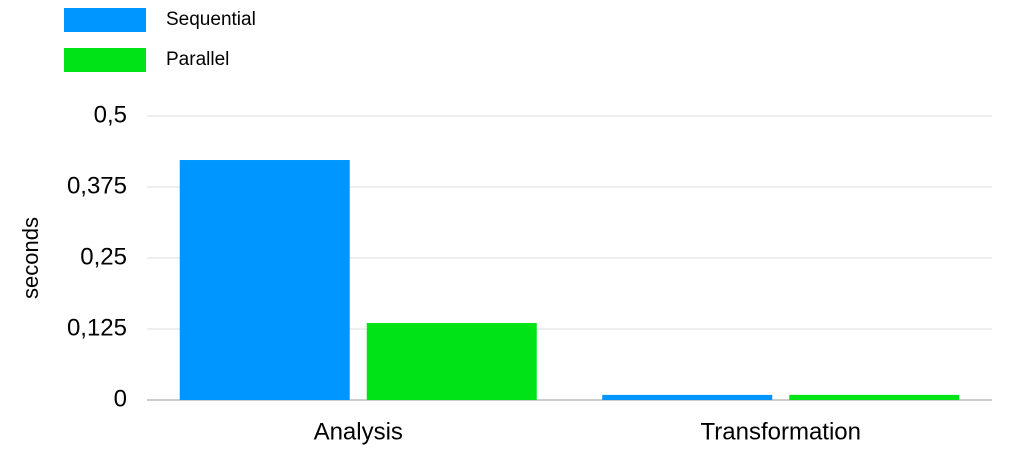  Describe the element at coordinates (30, 258) in the screenshot. I see `y-axis-label: seconds` at that location.